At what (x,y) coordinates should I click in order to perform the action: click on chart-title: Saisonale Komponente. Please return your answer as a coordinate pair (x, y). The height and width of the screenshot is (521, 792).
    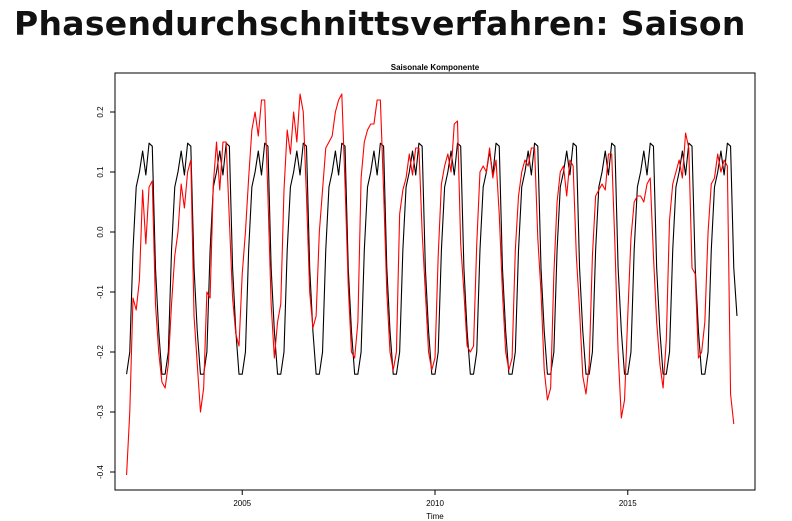
    Looking at the image, I should click on (435, 67).